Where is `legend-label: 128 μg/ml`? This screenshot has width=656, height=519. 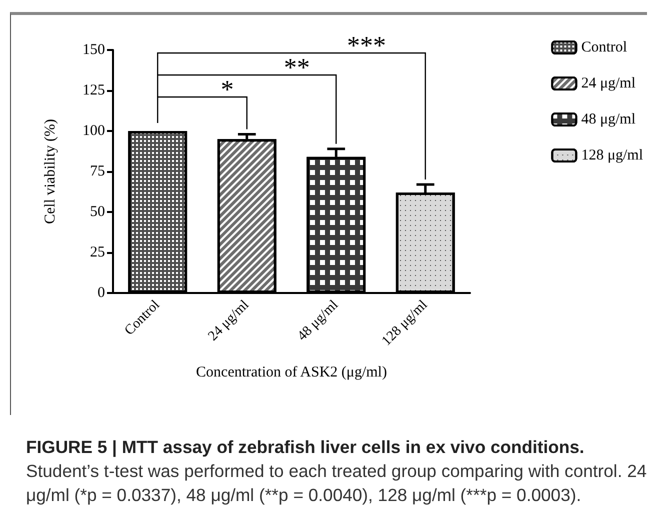 legend-label: 128 μg/ml is located at coordinates (612, 156).